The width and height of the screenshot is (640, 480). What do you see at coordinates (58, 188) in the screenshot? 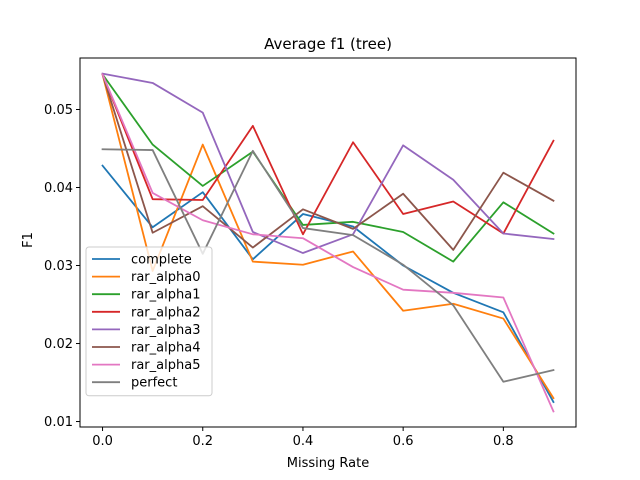
I see `y-tick-label: 0.04` at bounding box center [58, 188].